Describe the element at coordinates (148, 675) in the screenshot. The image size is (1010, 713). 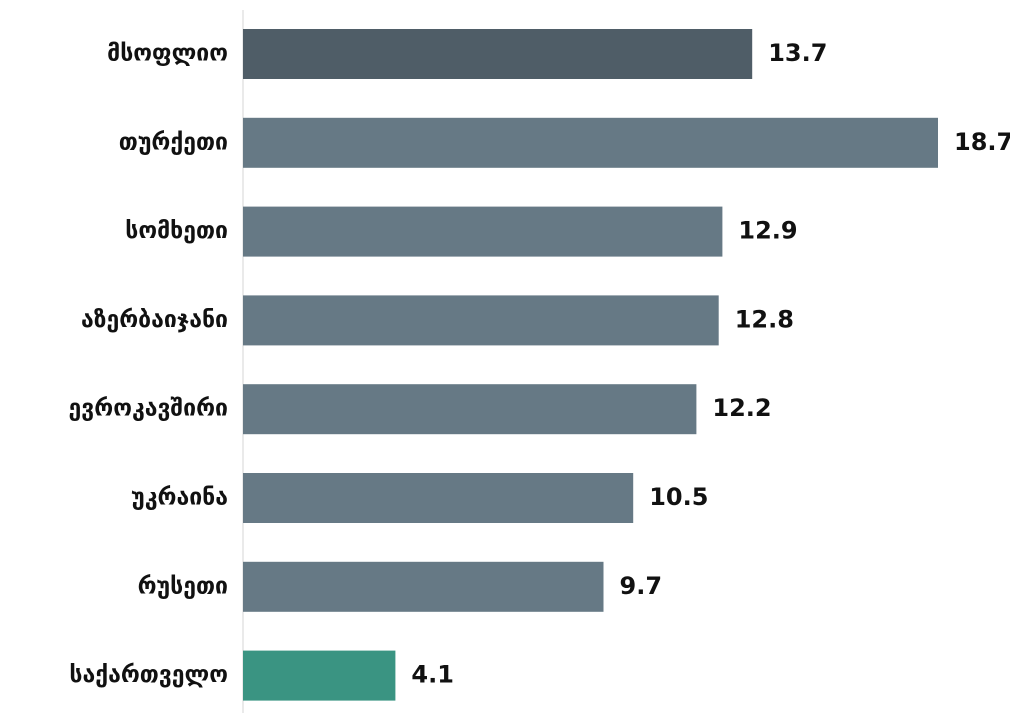
I see `category-label-7: საქართველო` at that location.